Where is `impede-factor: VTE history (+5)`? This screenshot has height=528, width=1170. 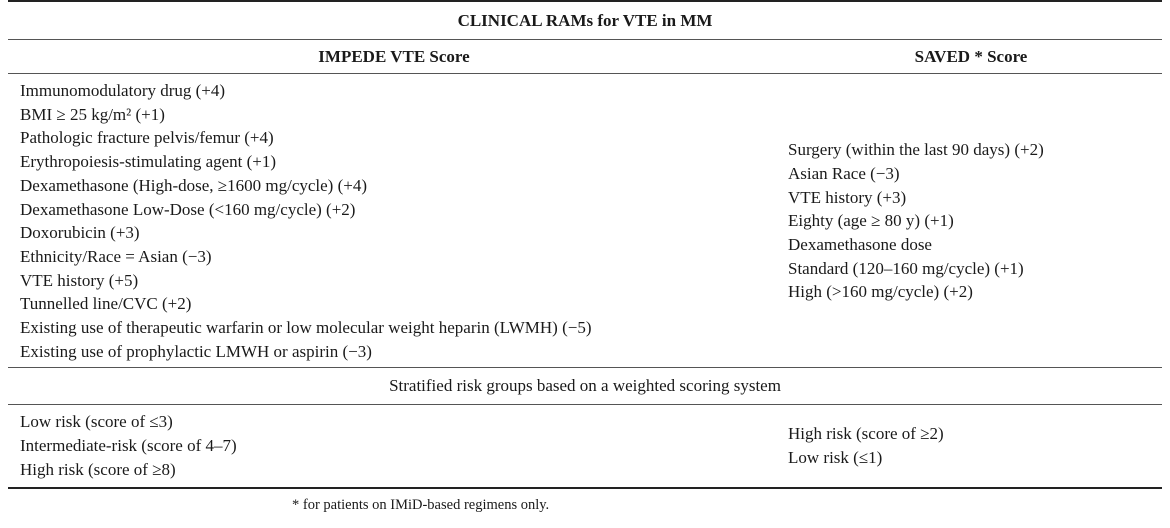 impede-factor: VTE history (+5) is located at coordinates (79, 280).